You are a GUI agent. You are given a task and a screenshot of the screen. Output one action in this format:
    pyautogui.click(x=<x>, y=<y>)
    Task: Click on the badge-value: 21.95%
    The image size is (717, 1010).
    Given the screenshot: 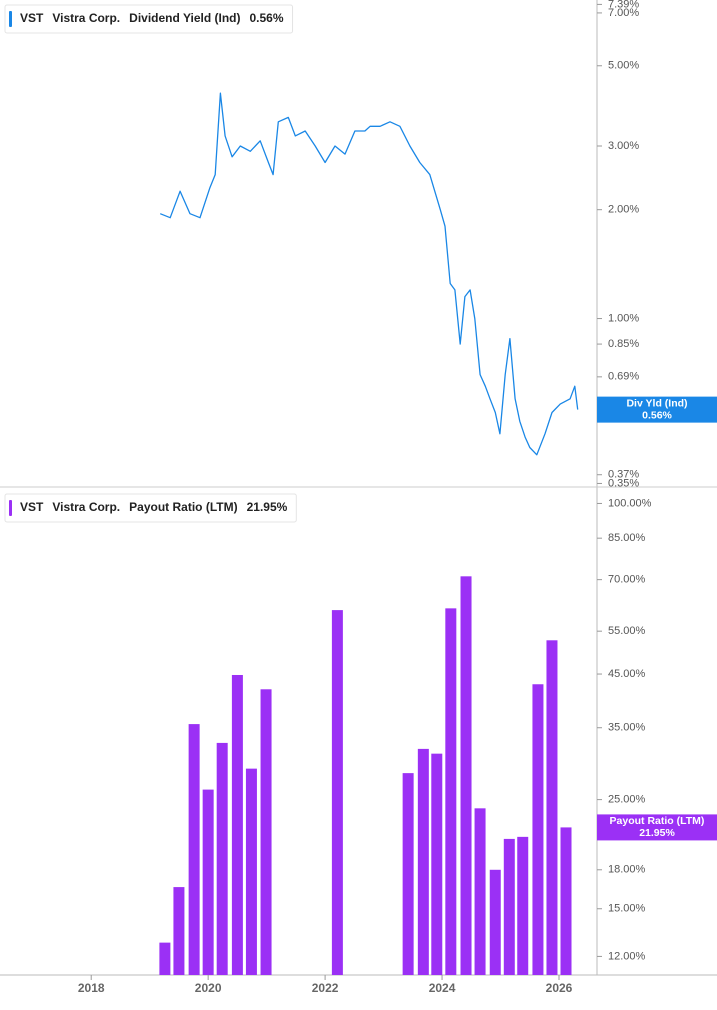 What is the action you would take?
    pyautogui.click(x=657, y=833)
    